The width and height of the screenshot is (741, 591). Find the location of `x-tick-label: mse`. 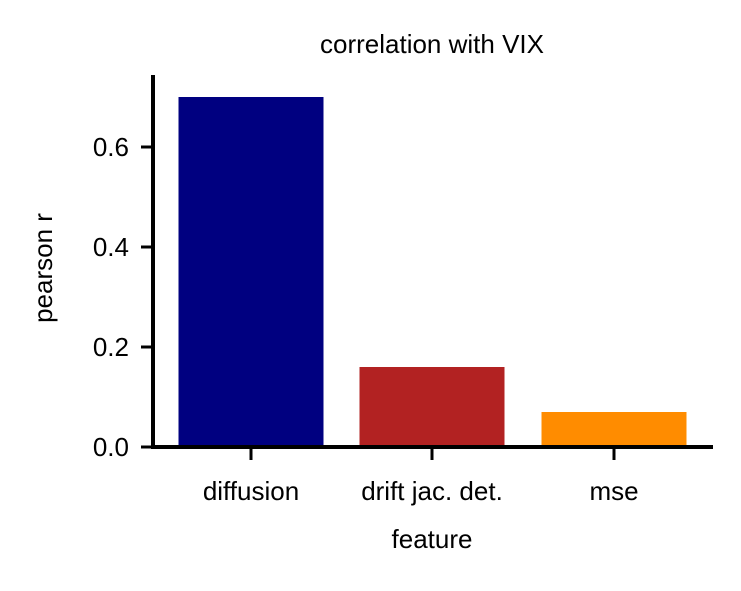

x-tick-label: mse is located at coordinates (613, 491).